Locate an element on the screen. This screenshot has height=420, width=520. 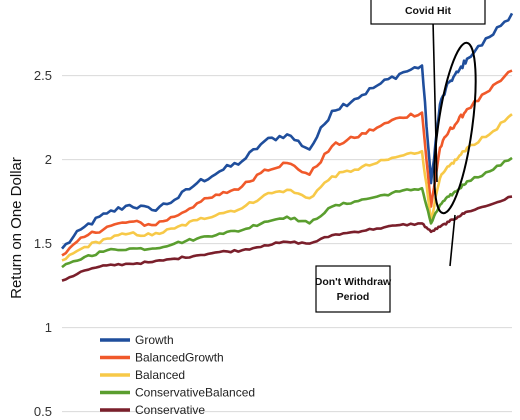
y-tick-label: 1.5 is located at coordinates (43, 243).